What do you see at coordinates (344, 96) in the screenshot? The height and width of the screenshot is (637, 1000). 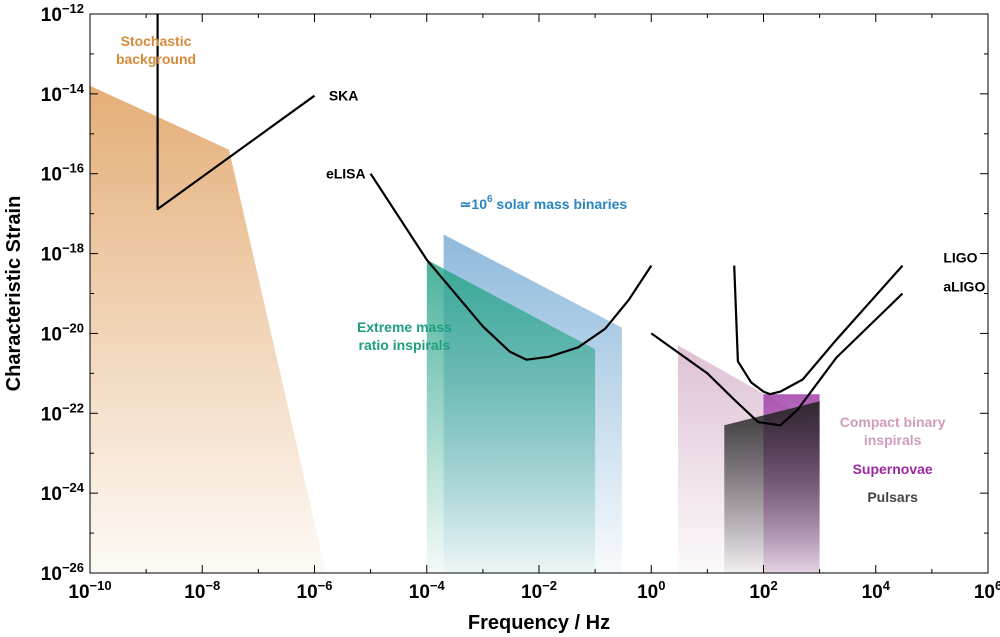 I see `label-ska: SKA` at bounding box center [344, 96].